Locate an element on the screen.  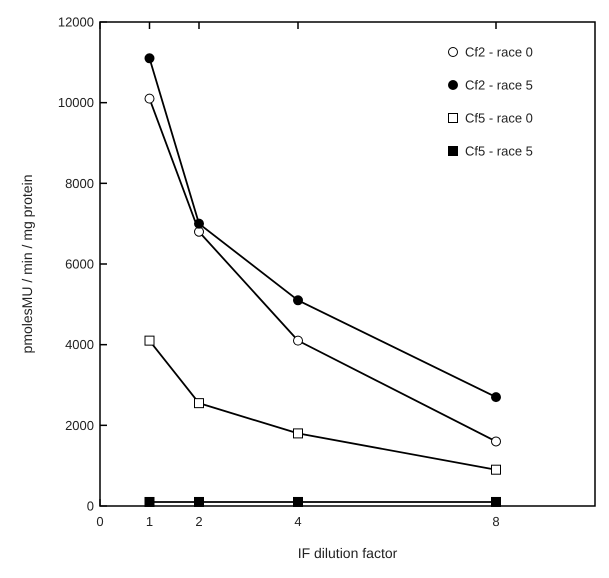
x-tick-label: 1 is located at coordinates (150, 521).